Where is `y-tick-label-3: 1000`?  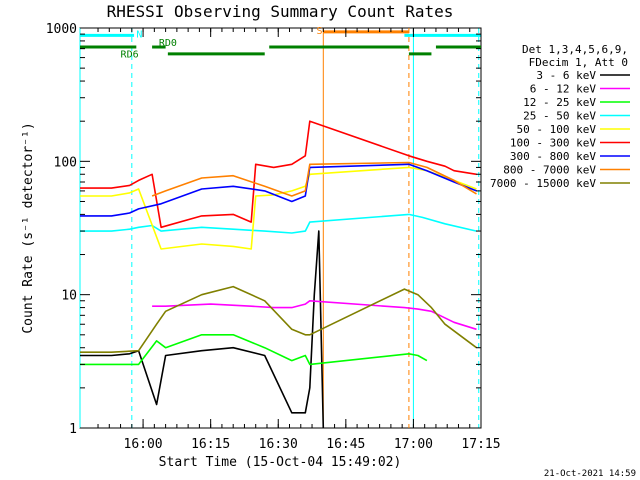 y-tick-label-3: 1000 is located at coordinates (61, 29).